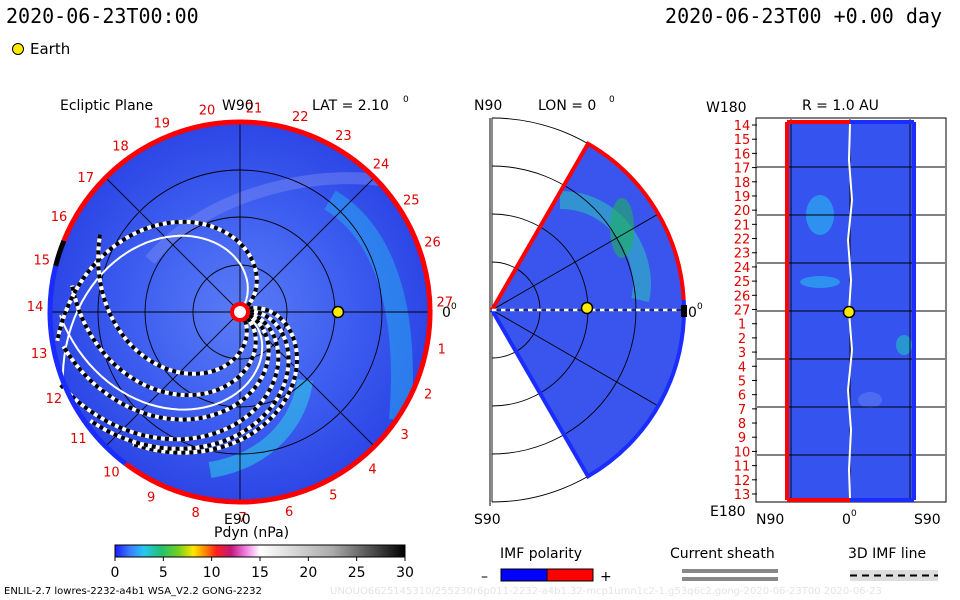 Image resolution: width=960 pixels, height=600 pixels. I want to click on radial-y-tick-label: 13, so click(742, 495).